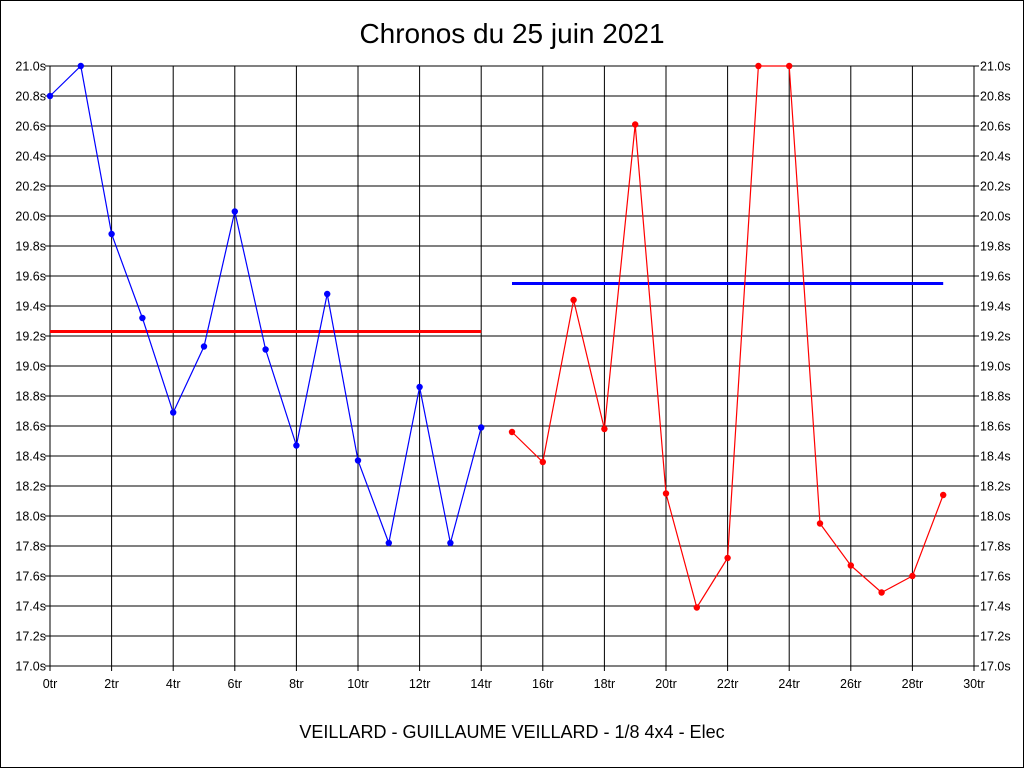 The height and width of the screenshot is (768, 1024). I want to click on y-tick-label-left: 21.0s, so click(30, 67).